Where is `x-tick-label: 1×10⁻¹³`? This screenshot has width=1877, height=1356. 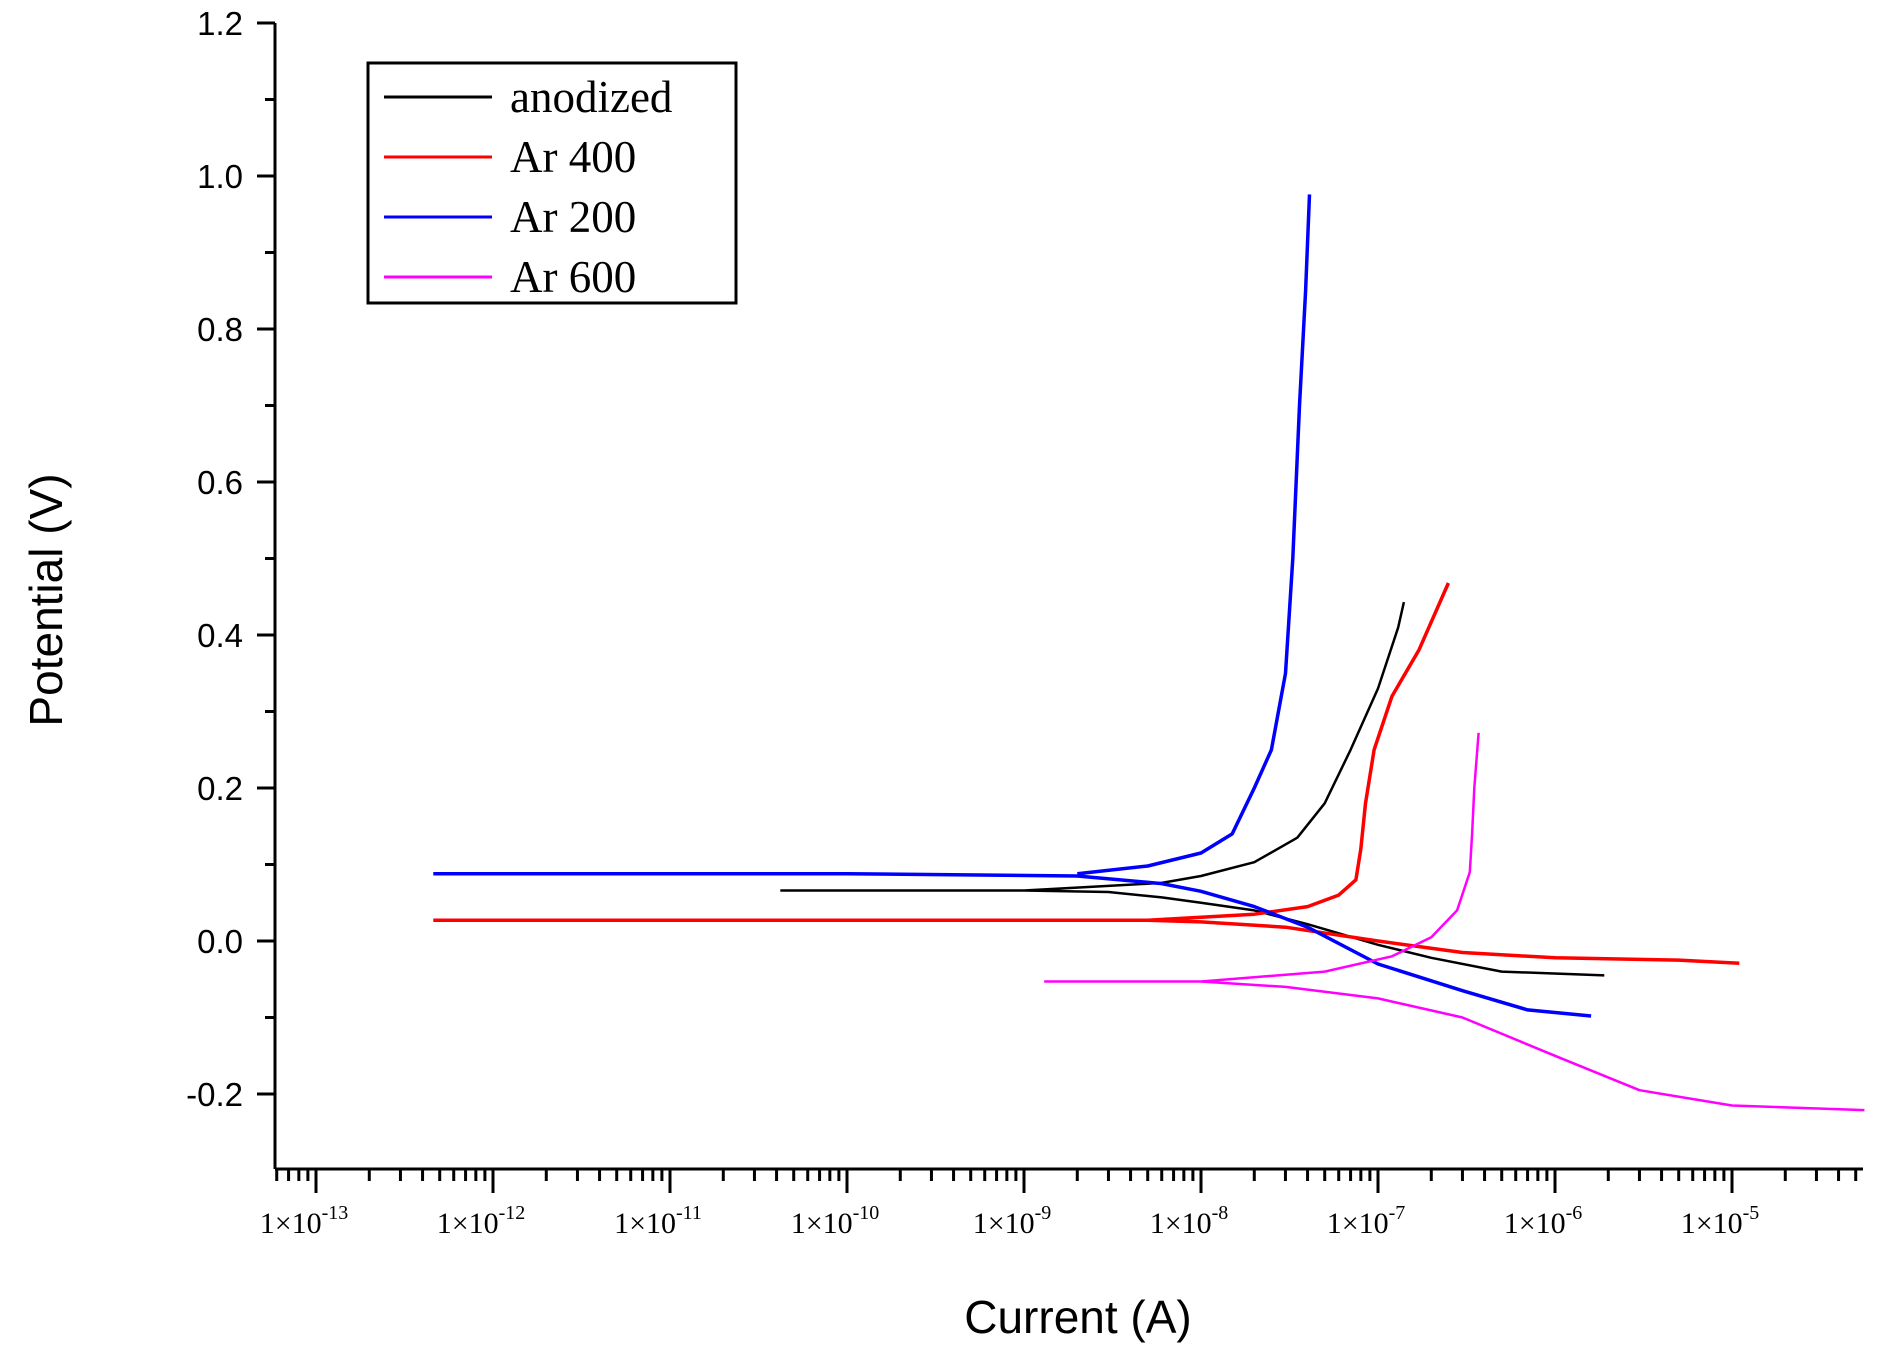
x-tick-label: 1×10⁻¹³ is located at coordinates (304, 1221).